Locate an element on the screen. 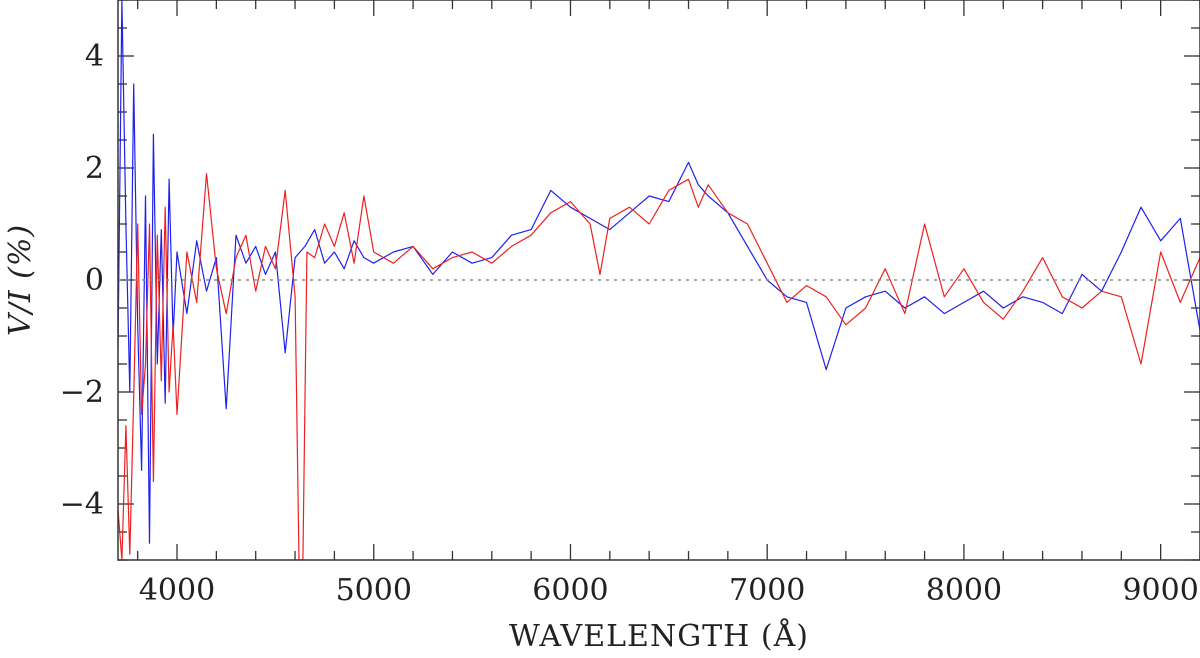 This screenshot has height=658, width=1200. x-tick-label: 9000 is located at coordinates (1160, 590).